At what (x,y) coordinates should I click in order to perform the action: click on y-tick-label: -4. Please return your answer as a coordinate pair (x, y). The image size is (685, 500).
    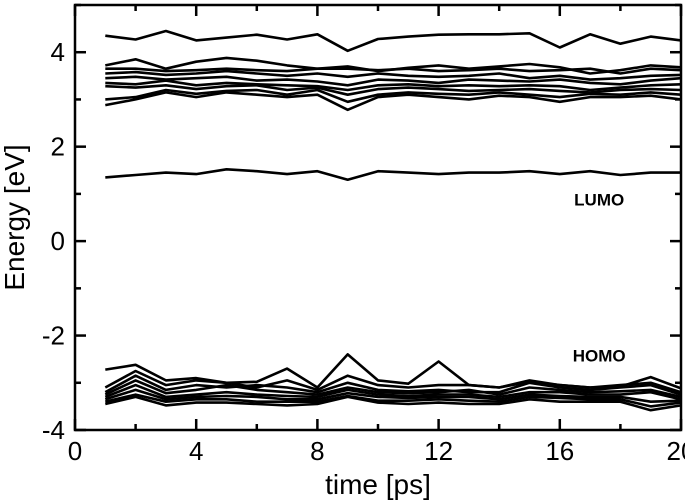
    Looking at the image, I should click on (53, 430).